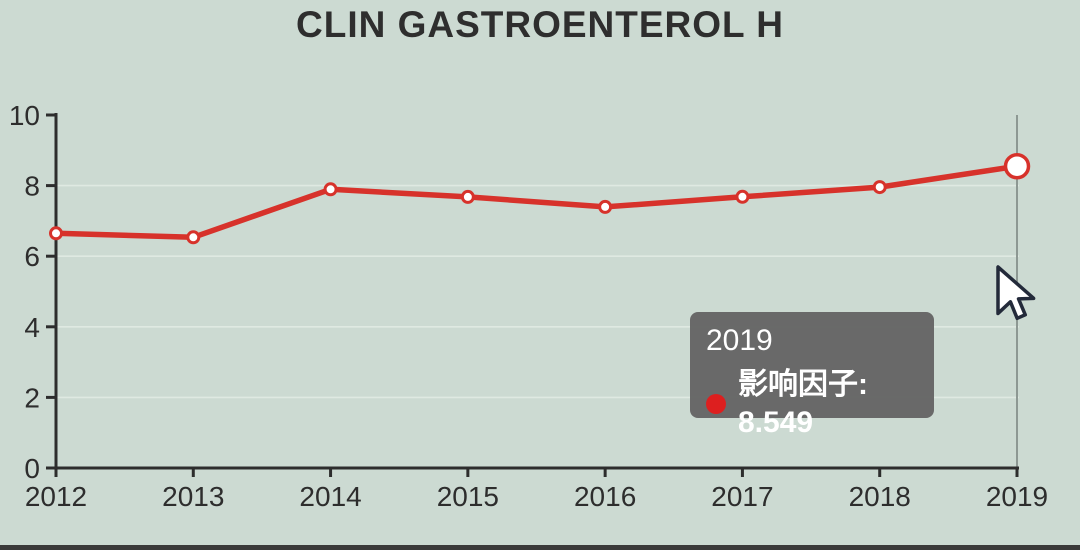  What do you see at coordinates (1017, 496) in the screenshot?
I see `x-tick-label: 2019` at bounding box center [1017, 496].